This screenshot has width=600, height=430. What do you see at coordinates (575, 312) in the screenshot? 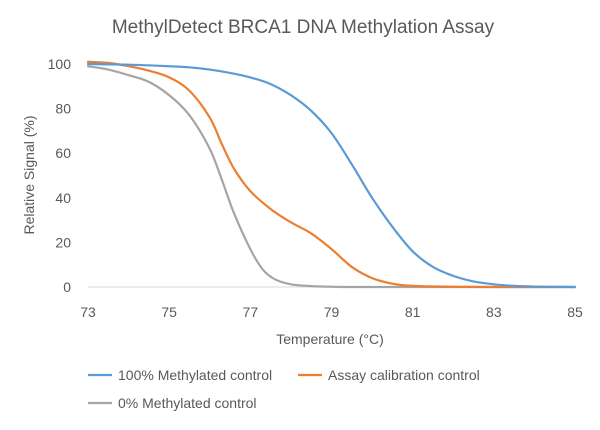
I see `x-tick-label: 85` at bounding box center [575, 312].